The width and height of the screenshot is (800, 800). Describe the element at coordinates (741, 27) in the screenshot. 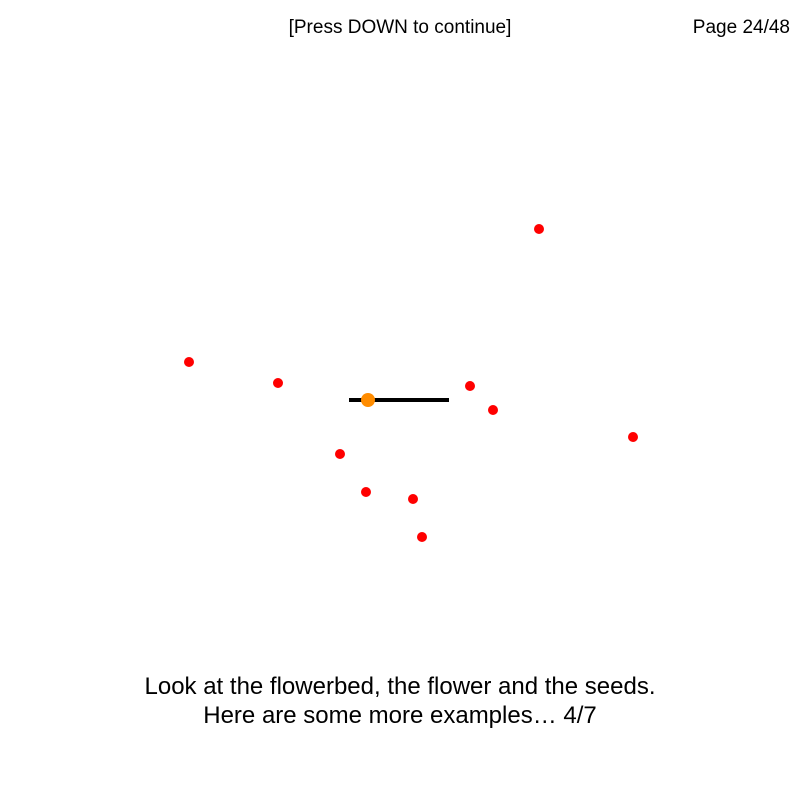

I see `page-indicator: Page 24/48` at that location.